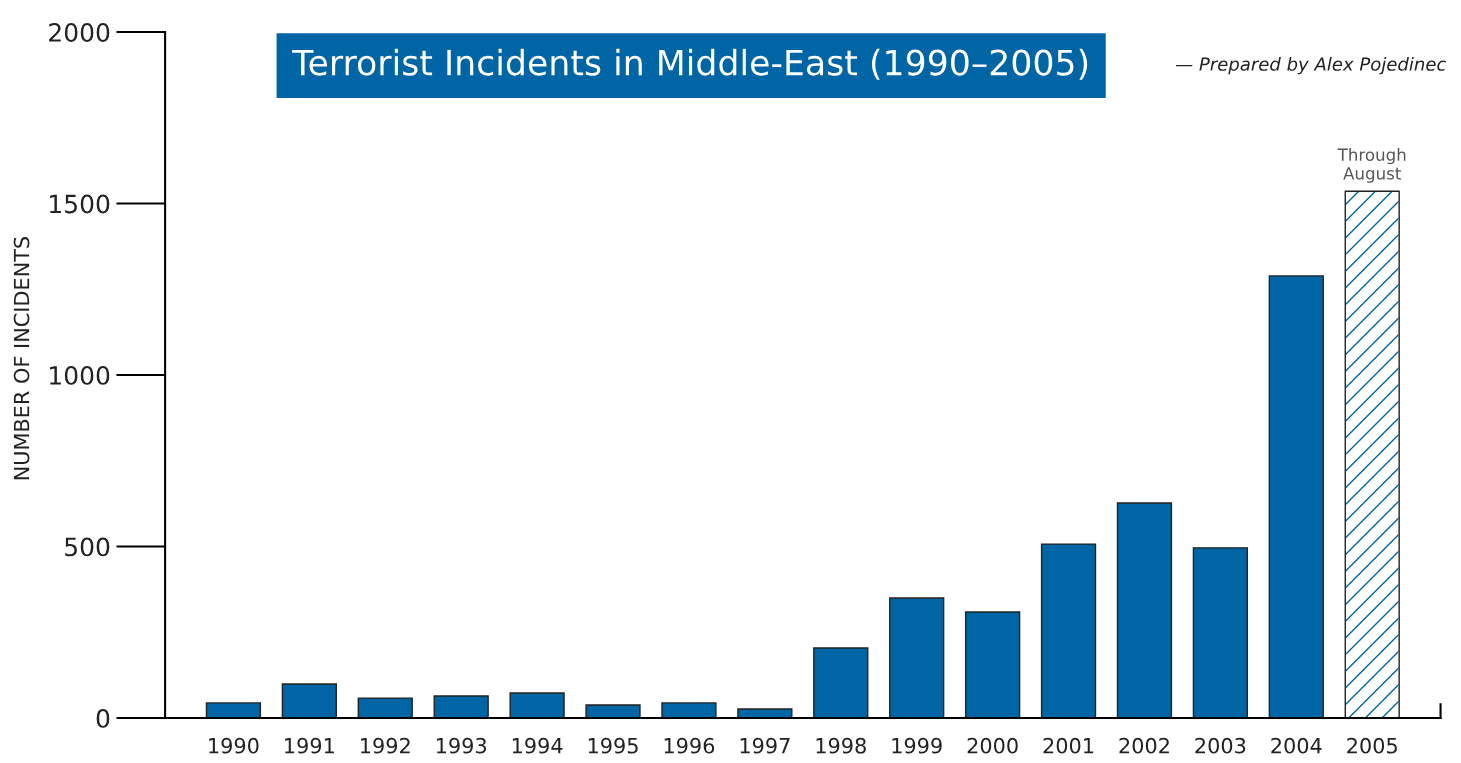 The width and height of the screenshot is (1461, 763). Describe the element at coordinates (1144, 745) in the screenshot. I see `x-tick-label: 2002` at that location.